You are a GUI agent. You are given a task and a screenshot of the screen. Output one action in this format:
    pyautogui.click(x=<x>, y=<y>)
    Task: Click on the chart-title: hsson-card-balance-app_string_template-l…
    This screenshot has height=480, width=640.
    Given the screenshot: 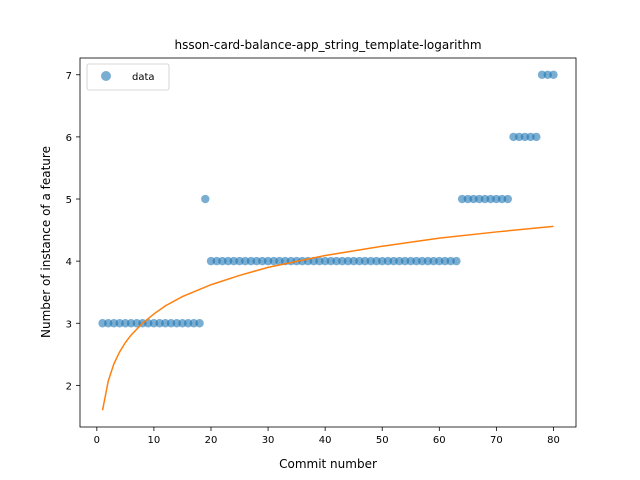 What is the action you would take?
    pyautogui.click(x=327, y=45)
    